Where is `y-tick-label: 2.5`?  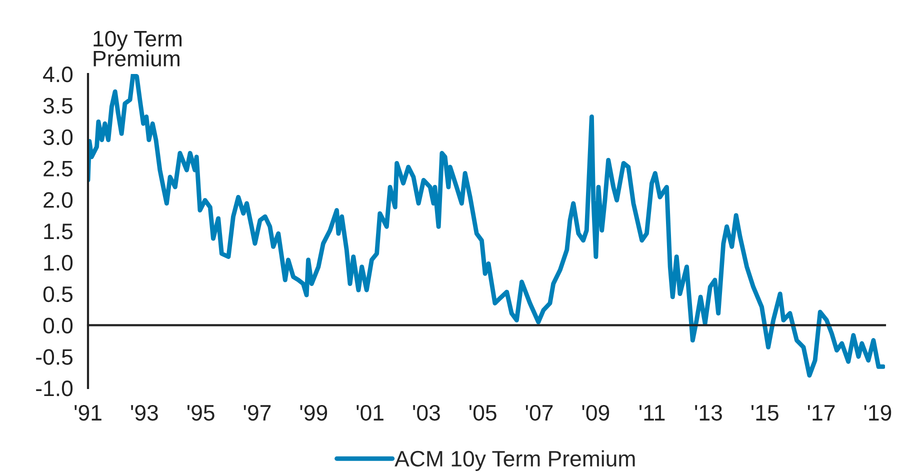
y-tick-label: 2.5 is located at coordinates (58, 168).